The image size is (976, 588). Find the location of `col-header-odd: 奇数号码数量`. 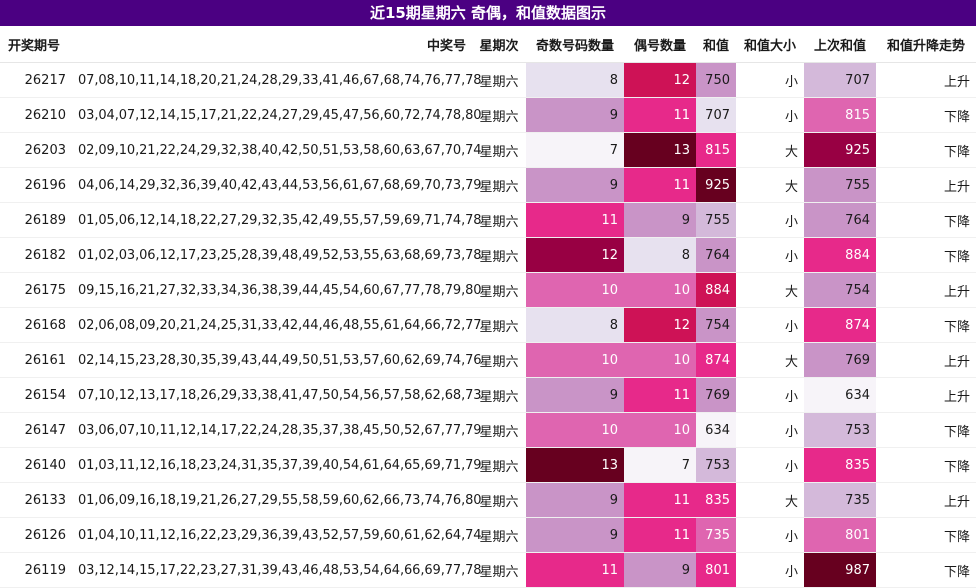

col-header-odd: 奇数号码数量 is located at coordinates (575, 44).